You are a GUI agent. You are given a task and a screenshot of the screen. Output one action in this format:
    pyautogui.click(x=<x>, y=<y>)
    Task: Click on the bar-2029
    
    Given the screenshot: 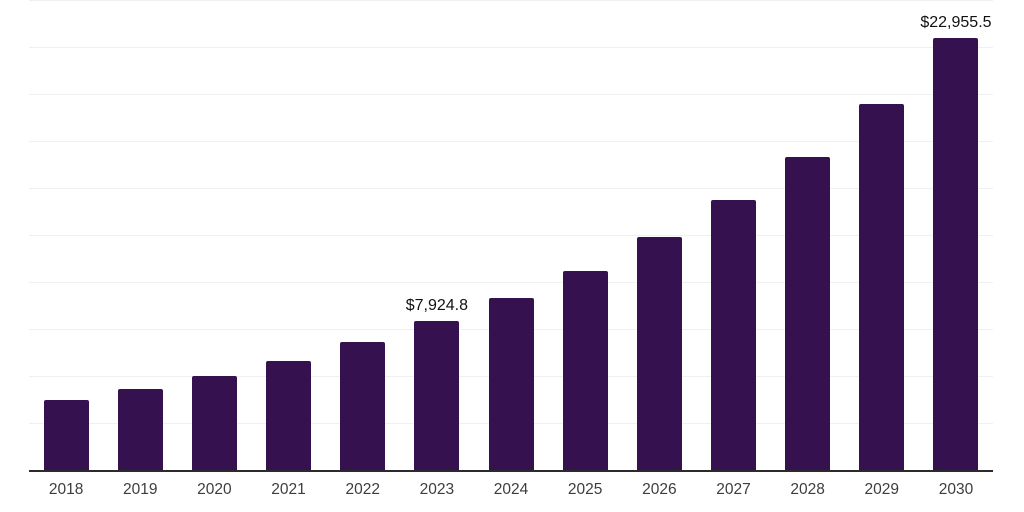 What is the action you would take?
    pyautogui.click(x=882, y=286)
    